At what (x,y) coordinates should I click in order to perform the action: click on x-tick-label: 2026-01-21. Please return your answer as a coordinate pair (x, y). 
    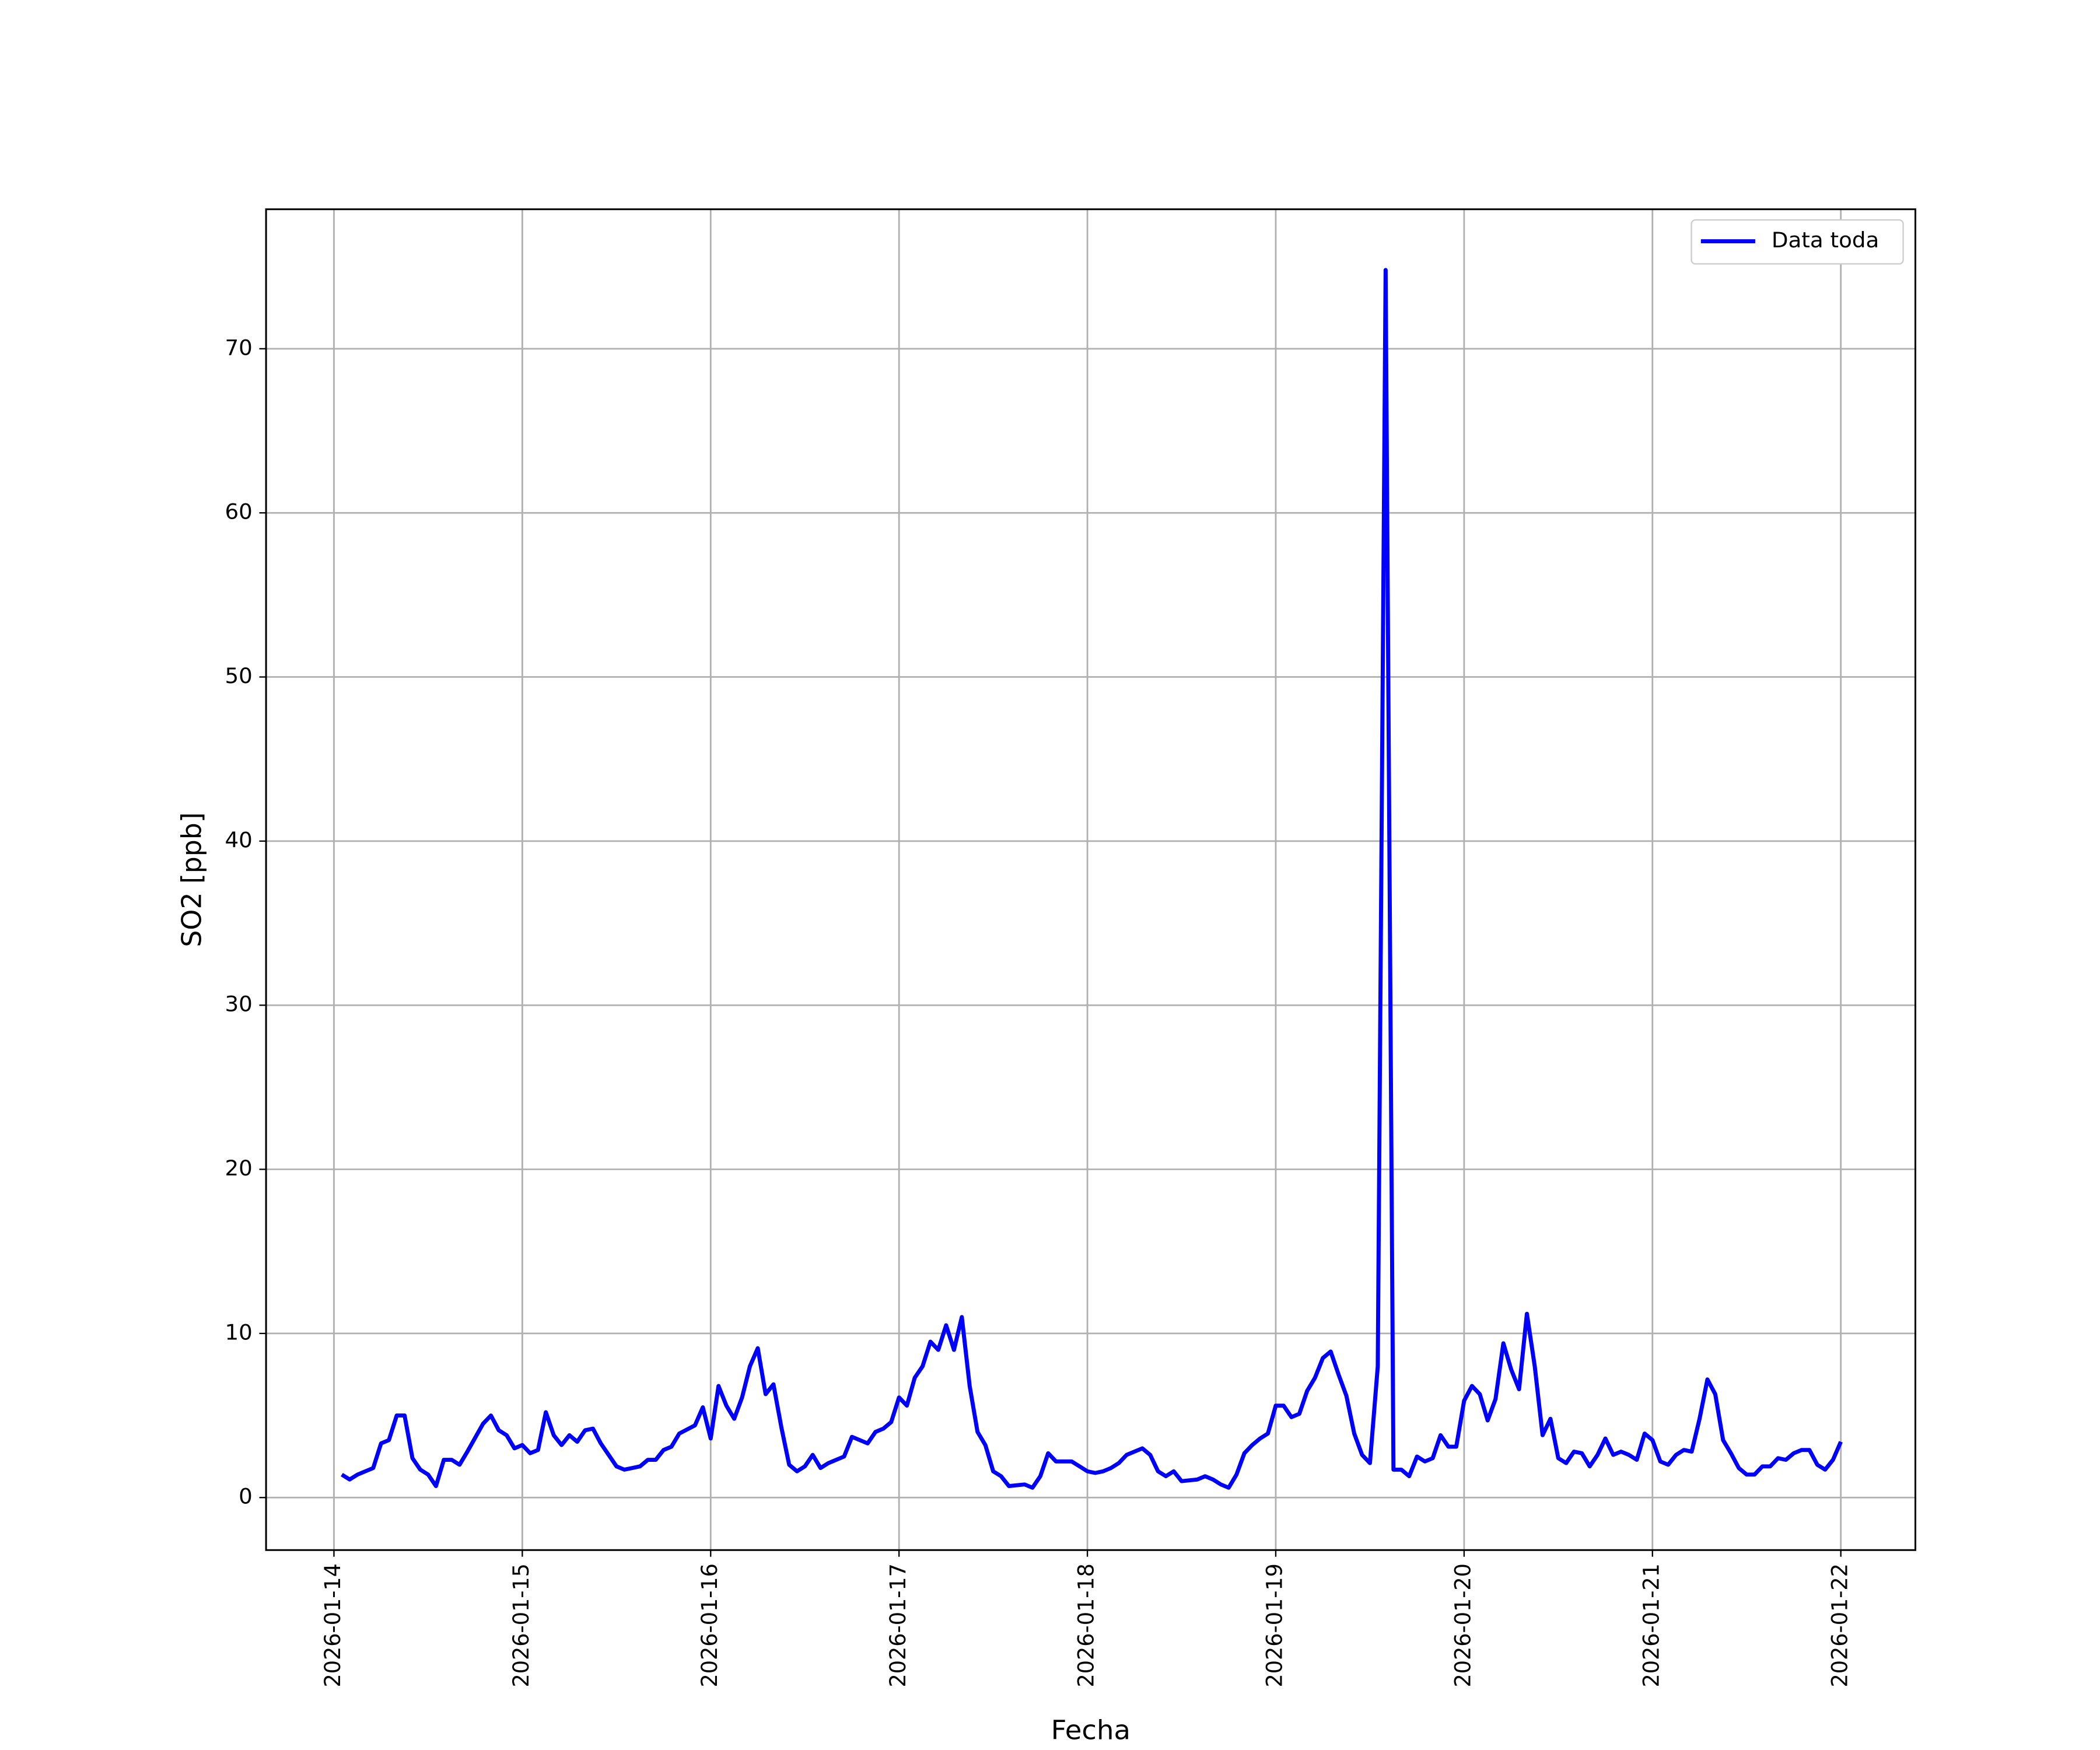
    Looking at the image, I should click on (1651, 1625).